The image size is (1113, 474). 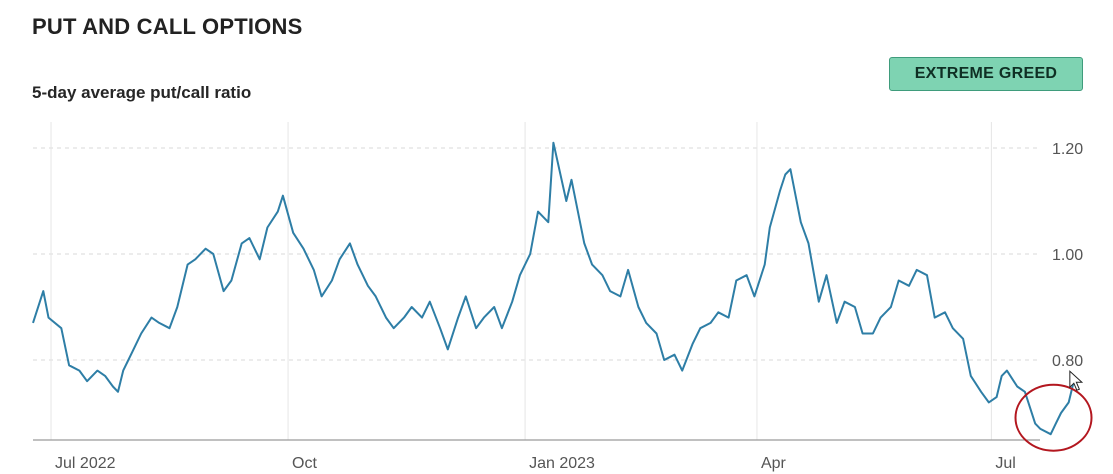 What do you see at coordinates (1005, 463) in the screenshot?
I see `x-tick-label: Jul` at bounding box center [1005, 463].